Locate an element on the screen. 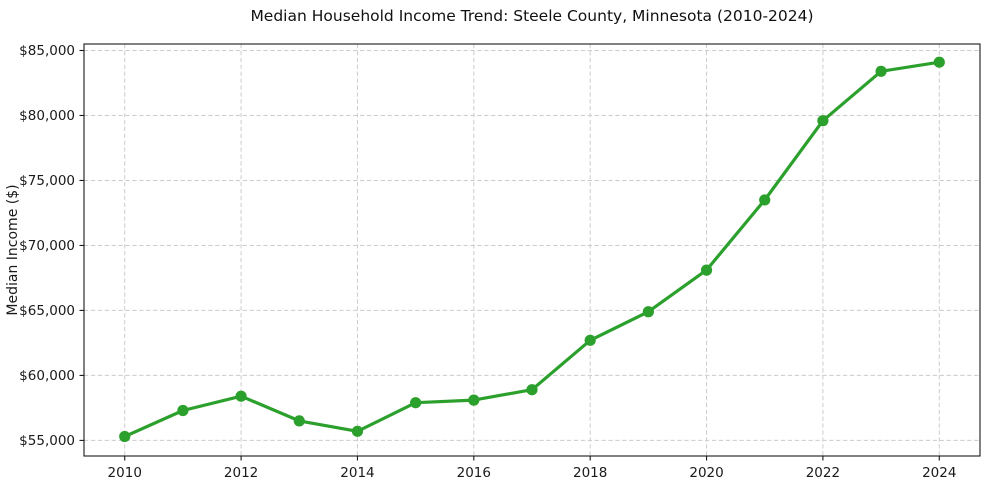  y-tick-label: $60,000 is located at coordinates (47, 376).